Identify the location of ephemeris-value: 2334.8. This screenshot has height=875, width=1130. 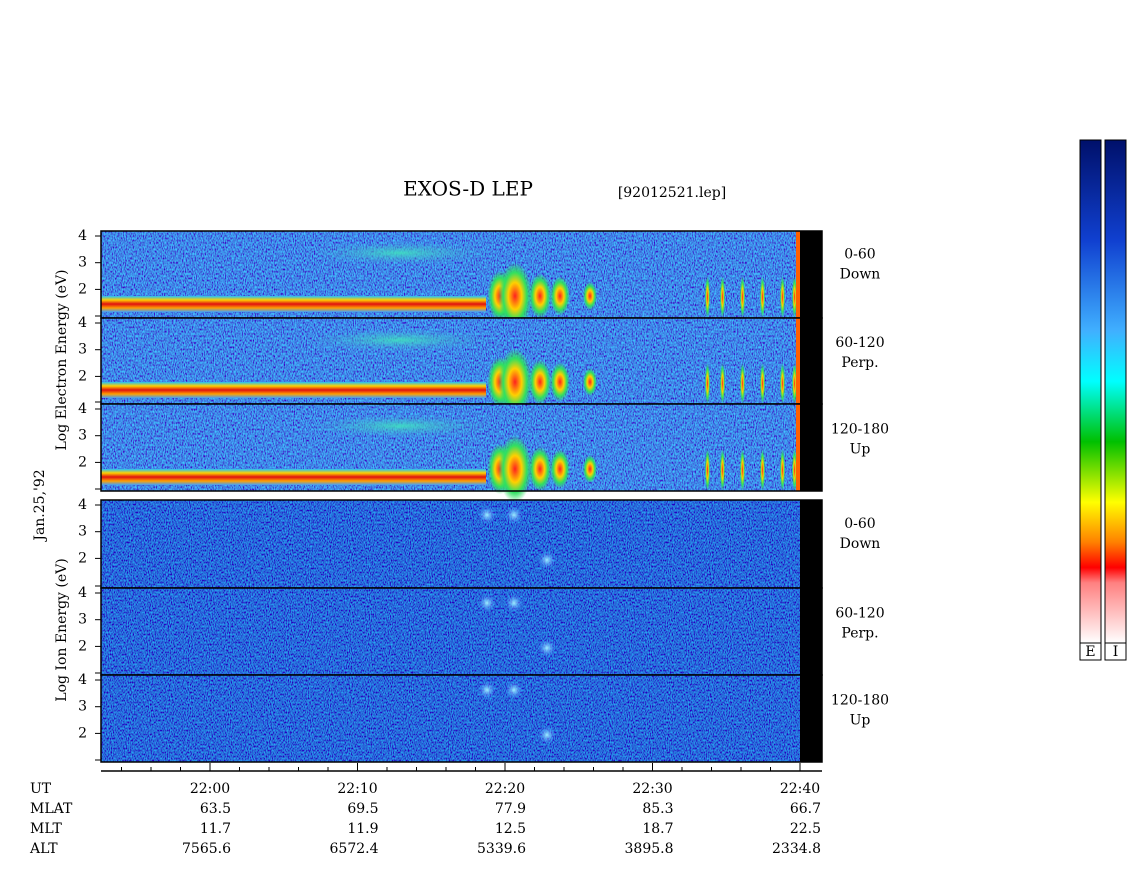
(796, 849).